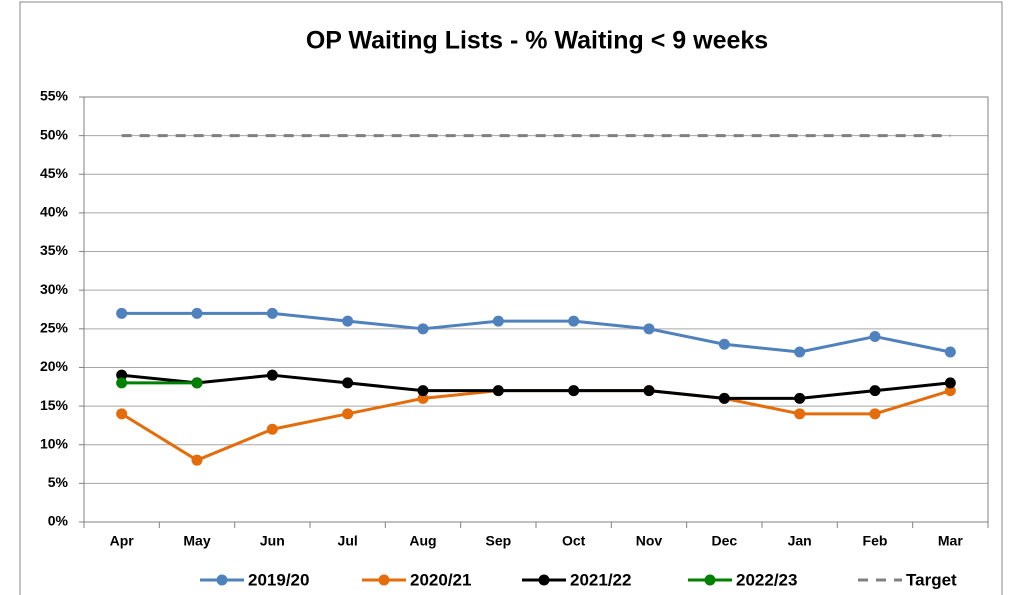 This screenshot has height=595, width=1014. What do you see at coordinates (800, 541) in the screenshot?
I see `x-tick-label: Jan` at bounding box center [800, 541].